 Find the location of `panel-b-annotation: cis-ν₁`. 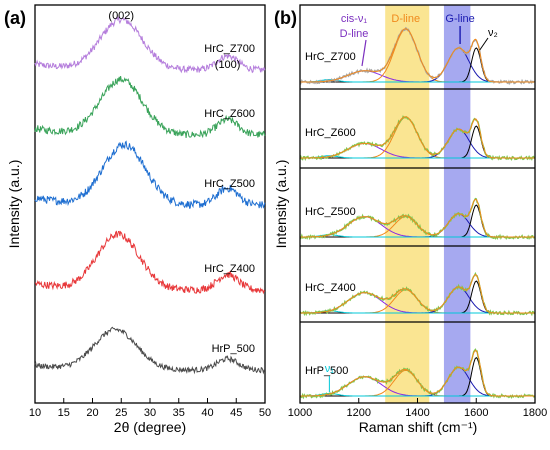

panel-b-annotation: cis-ν₁ is located at coordinates (354, 19).